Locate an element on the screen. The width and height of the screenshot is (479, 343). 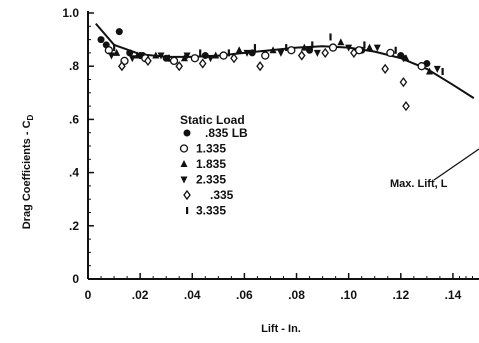
legend-label-6: 3.335 is located at coordinates (211, 211).